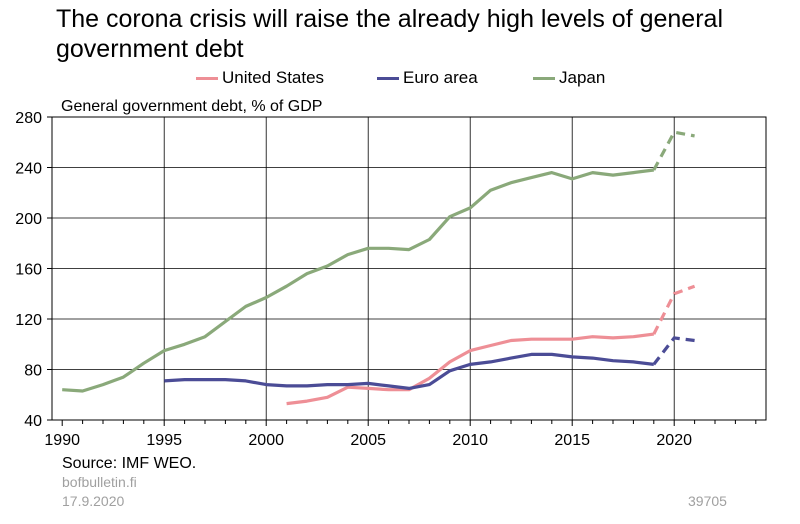 This screenshot has width=800, height=524. What do you see at coordinates (28, 118) in the screenshot?
I see `y-tick-label-280: 280` at bounding box center [28, 118].